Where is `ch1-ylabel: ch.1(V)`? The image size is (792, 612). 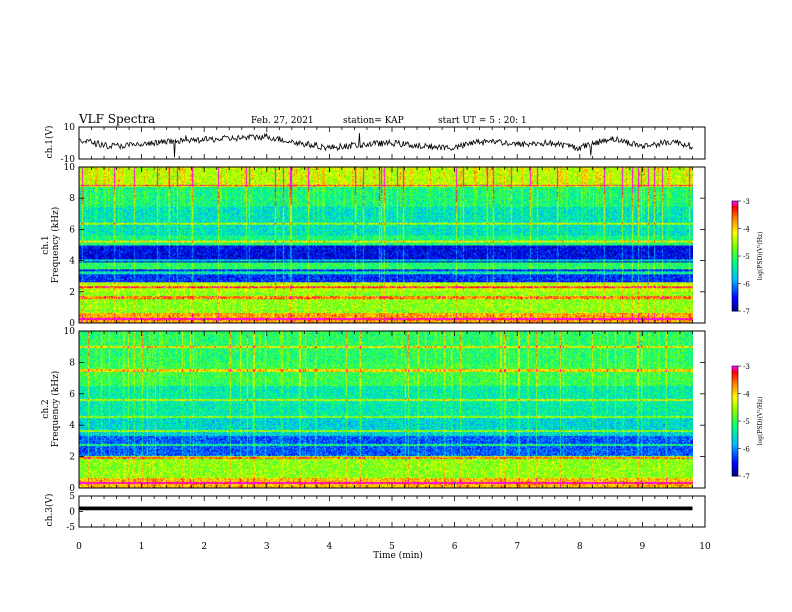 ch1-ylabel: ch.1(V) is located at coordinates (49, 142).